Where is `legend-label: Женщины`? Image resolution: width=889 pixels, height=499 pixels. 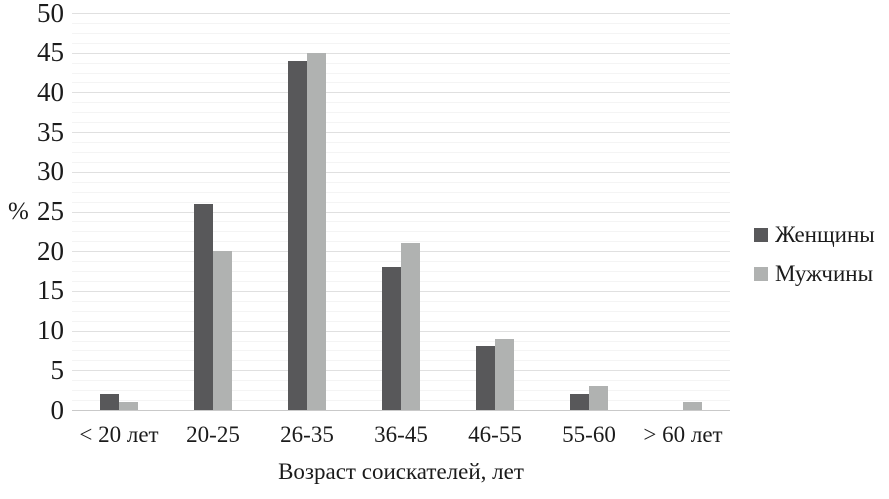 legend-label: Женщины is located at coordinates (825, 234).